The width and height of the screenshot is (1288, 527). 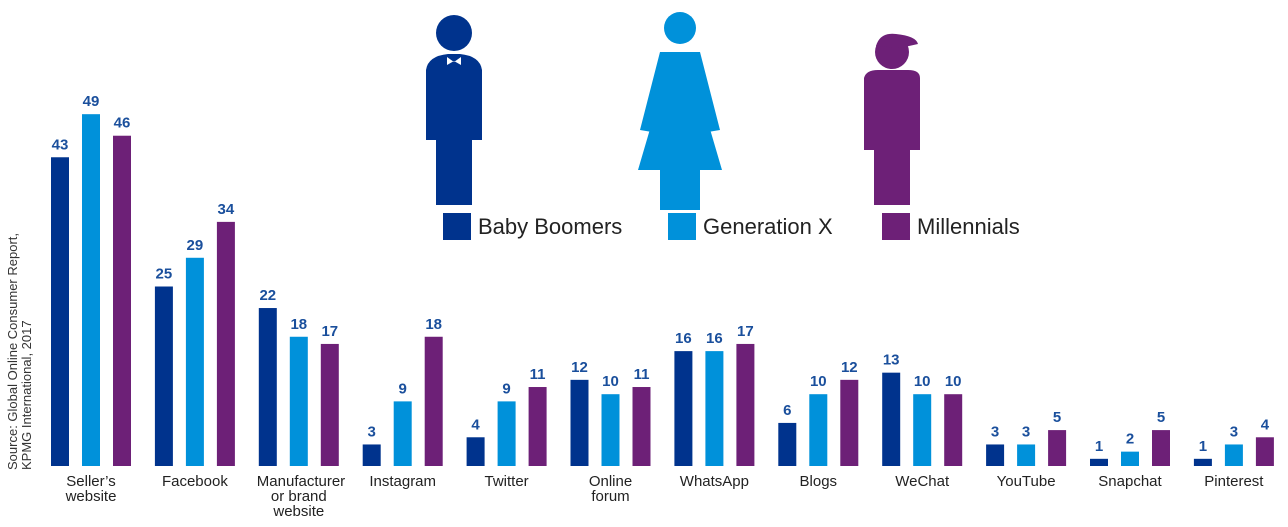 I want to click on value-label: 43, so click(x=60, y=144).